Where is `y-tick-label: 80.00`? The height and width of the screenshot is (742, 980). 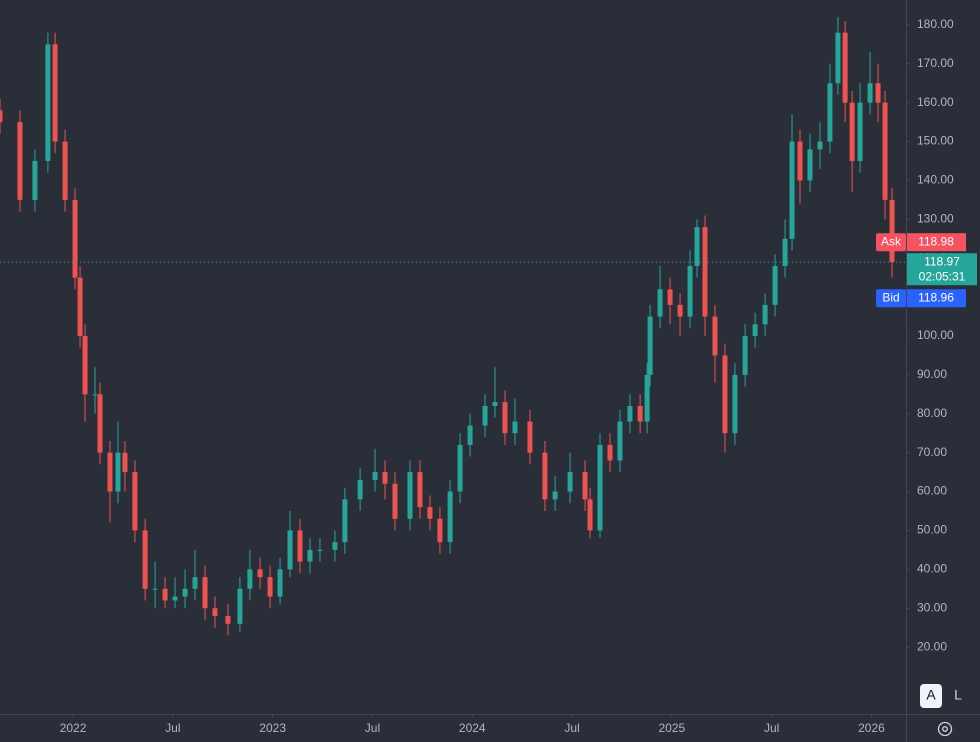
y-tick-label: 80.00 is located at coordinates (932, 413).